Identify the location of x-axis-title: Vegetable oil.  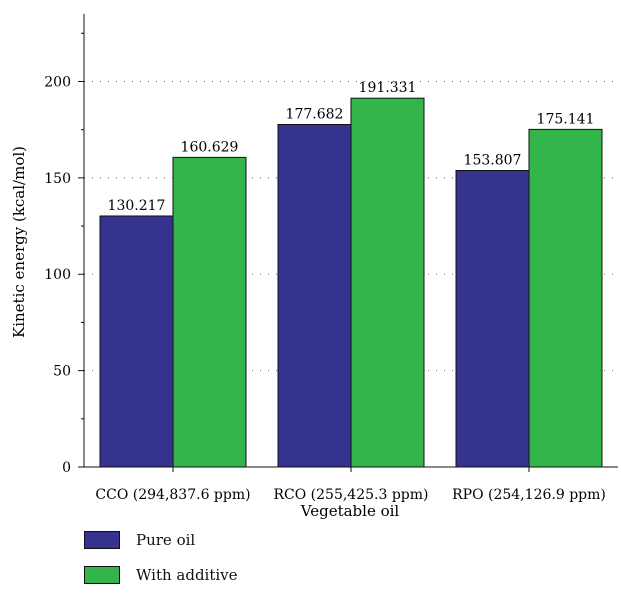
(350, 511).